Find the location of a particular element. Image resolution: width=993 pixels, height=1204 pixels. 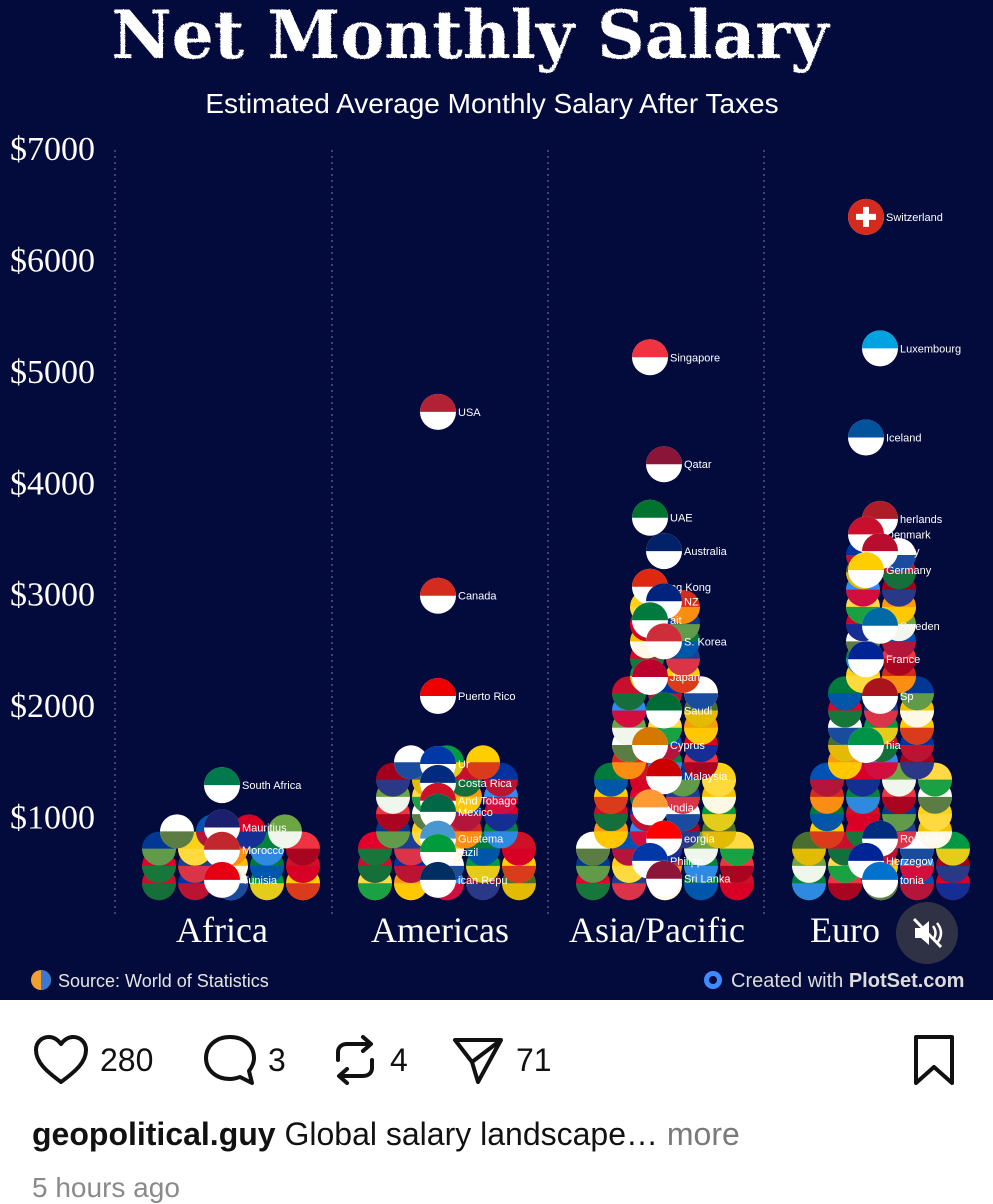

country-label: Costa Rica is located at coordinates (485, 784).